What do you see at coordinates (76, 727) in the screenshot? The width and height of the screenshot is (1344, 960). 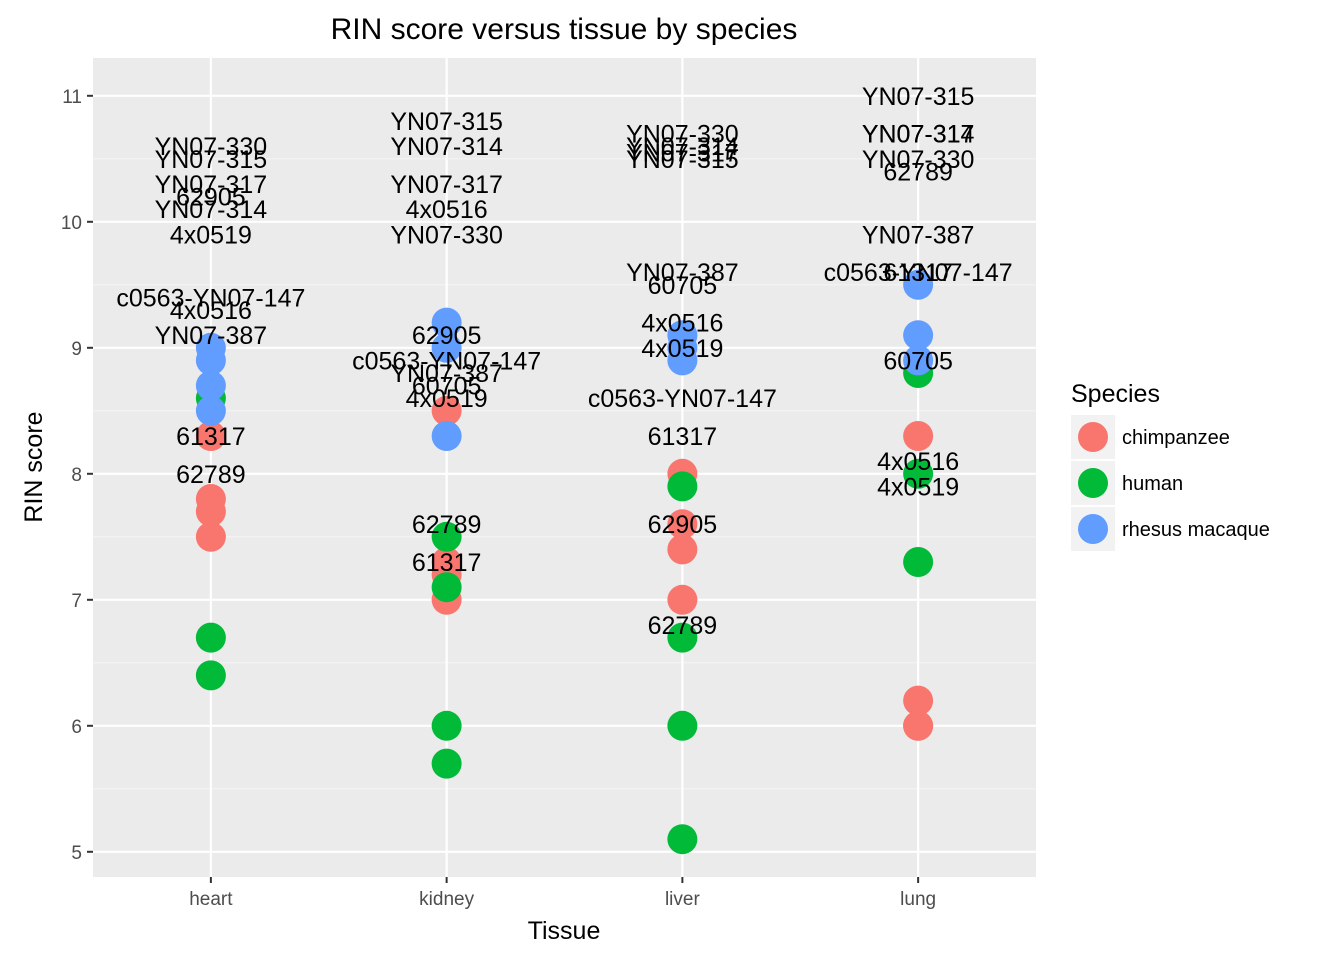 I see `y-tick-label: 6` at bounding box center [76, 727].